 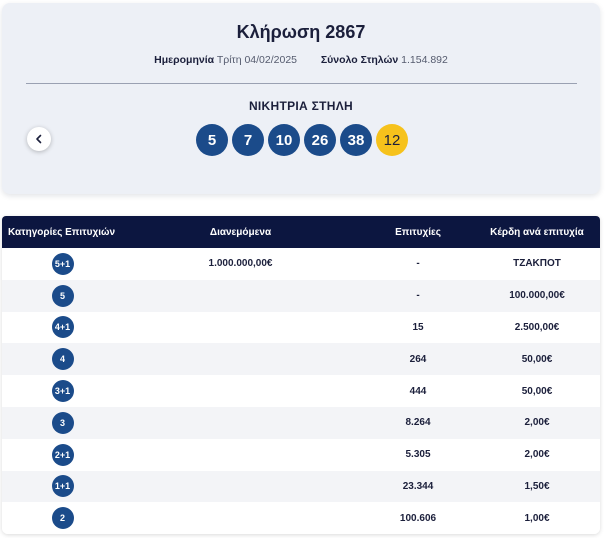 What do you see at coordinates (301, 422) in the screenshot?
I see `table-row: 3 8.264 2,00€` at bounding box center [301, 422].